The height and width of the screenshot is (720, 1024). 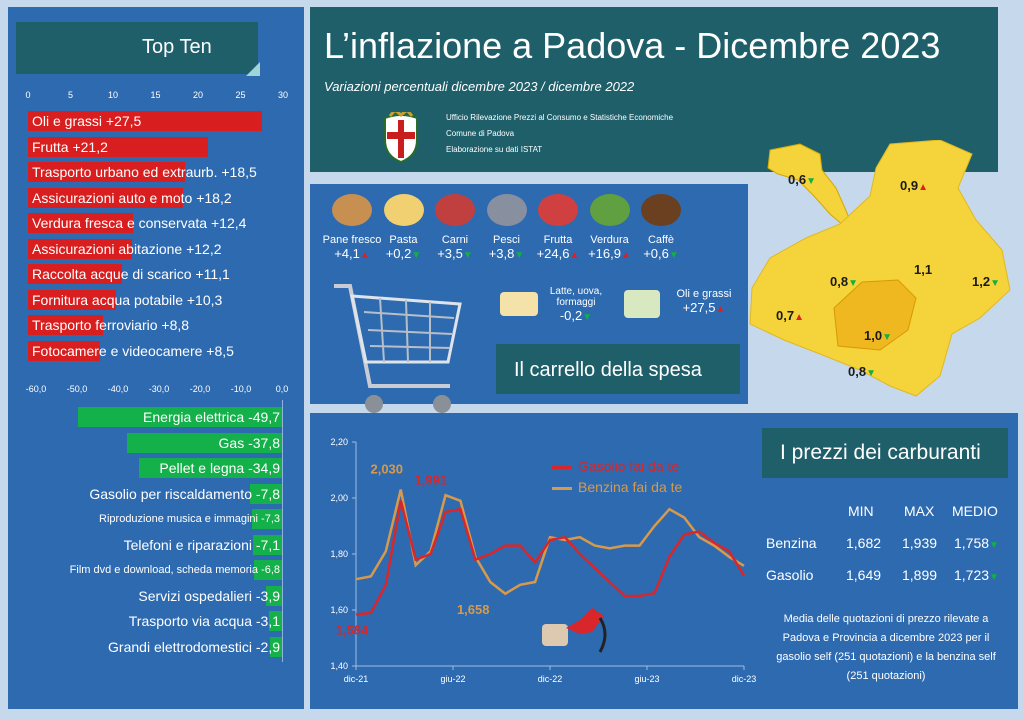 What do you see at coordinates (282, 389) in the screenshot?
I see `bottom-ten-tick: 0,0` at bounding box center [282, 389].